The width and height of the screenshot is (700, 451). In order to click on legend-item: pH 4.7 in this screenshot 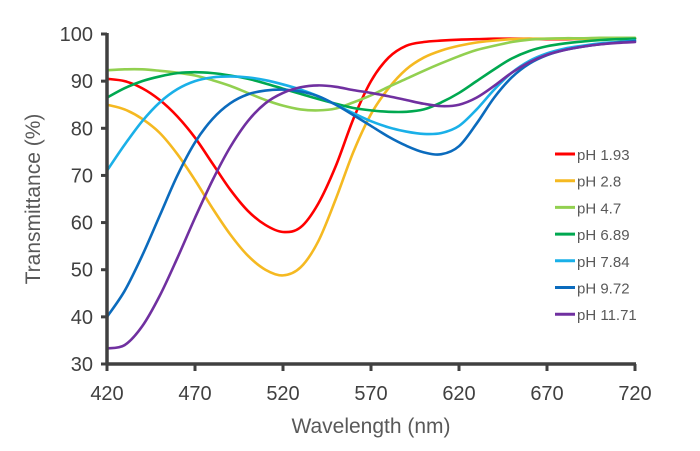, I will do `click(588, 208)`.